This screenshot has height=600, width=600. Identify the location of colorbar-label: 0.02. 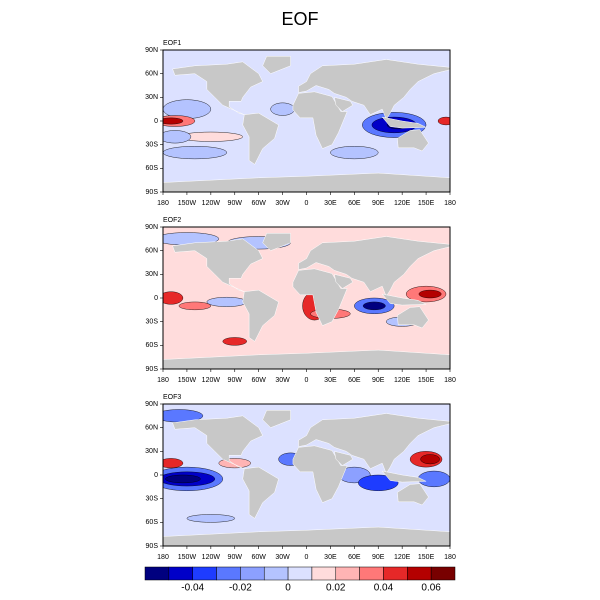
(336, 588).